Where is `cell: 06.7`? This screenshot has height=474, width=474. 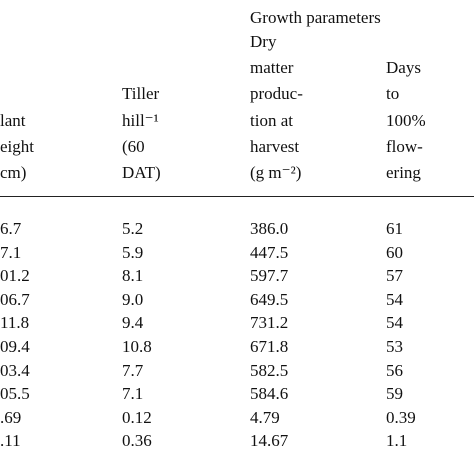 cell: 06.7 is located at coordinates (15, 299).